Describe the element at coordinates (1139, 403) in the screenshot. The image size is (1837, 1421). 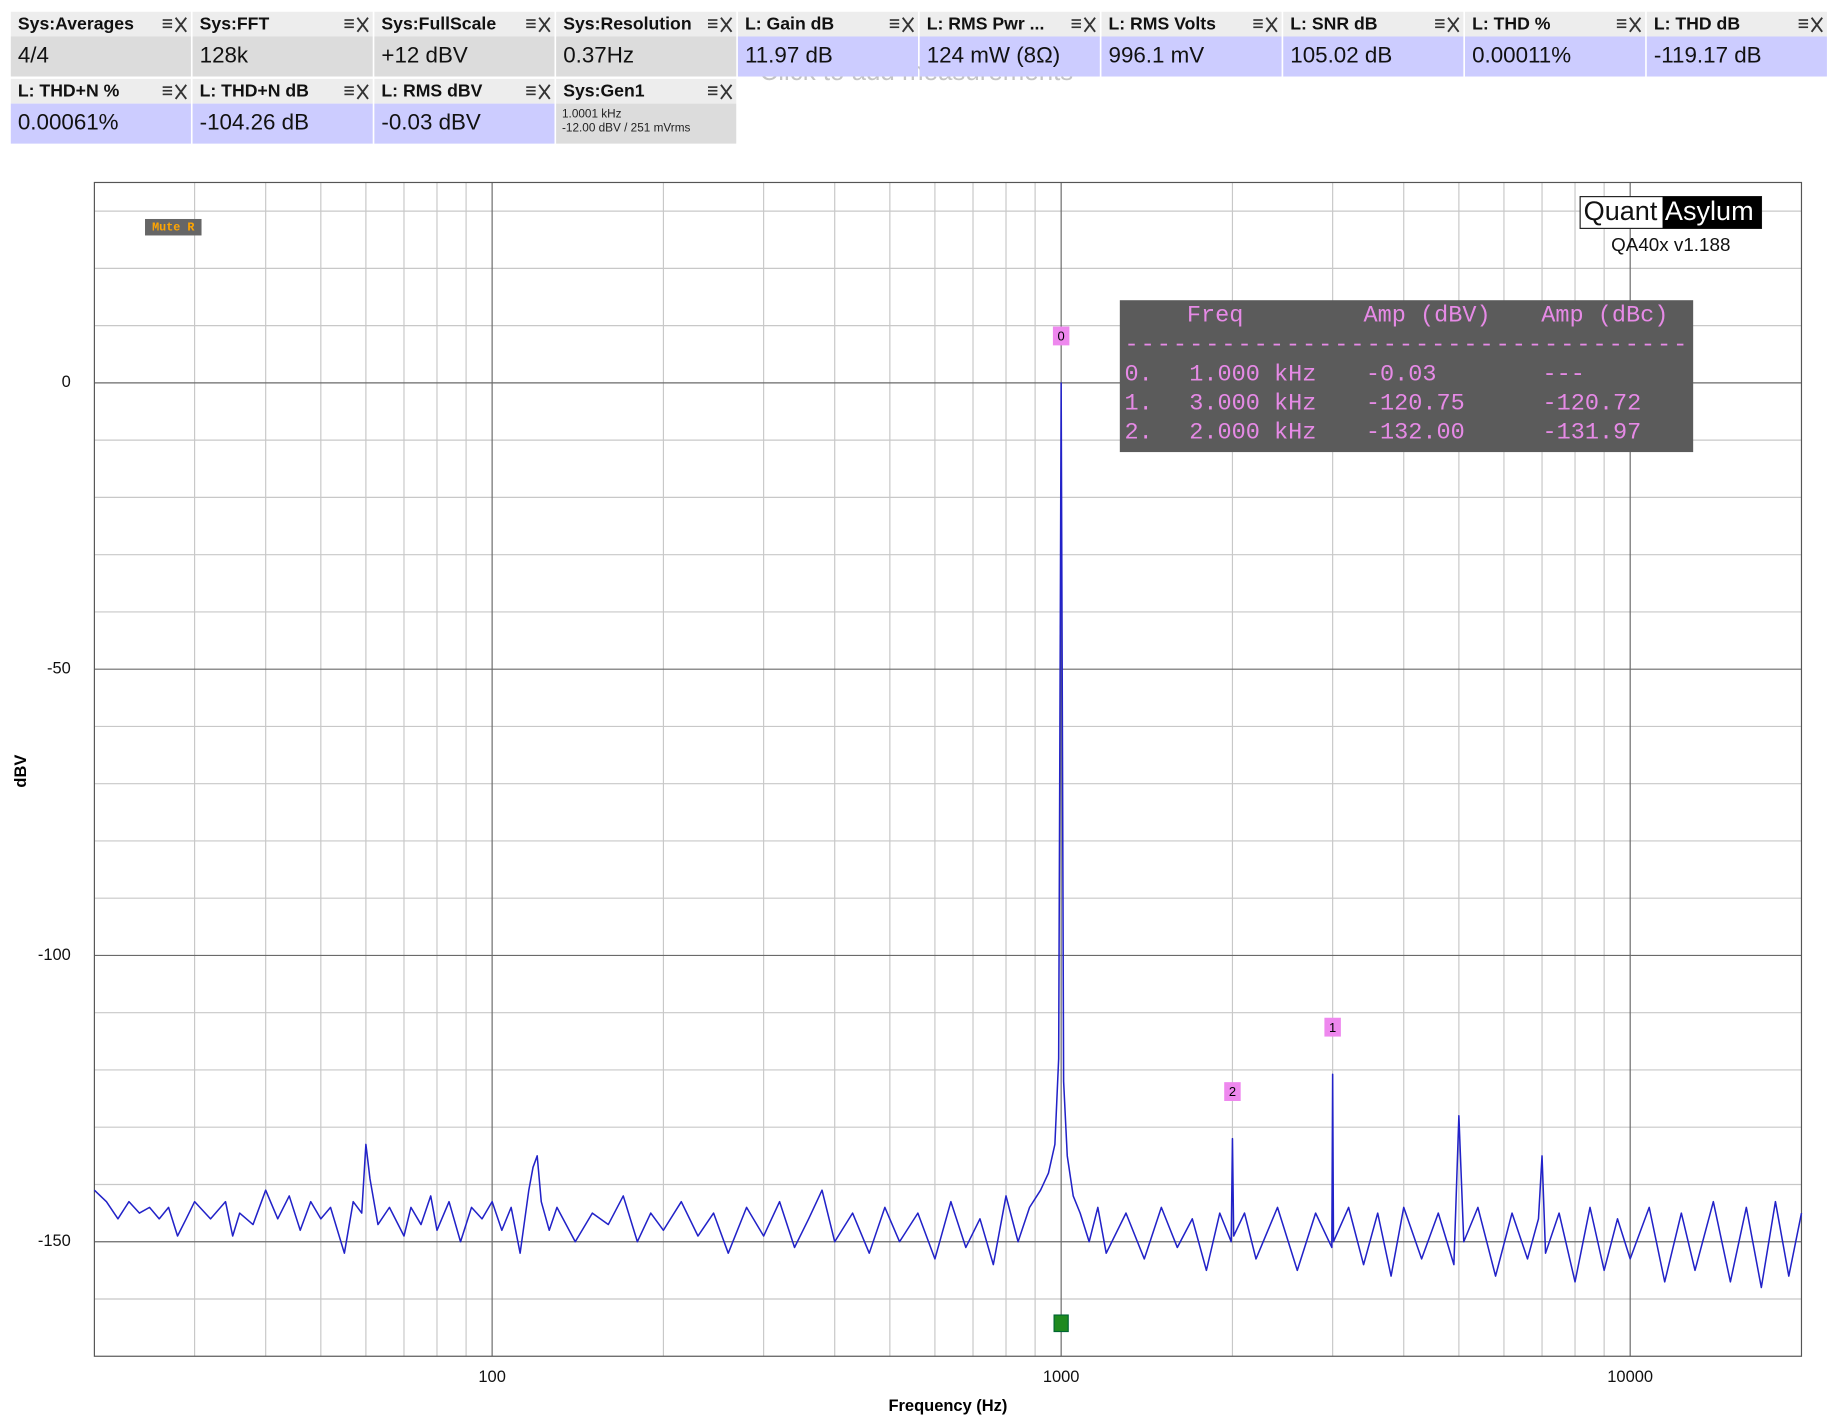
I see `peak-table-cell: 1.` at that location.